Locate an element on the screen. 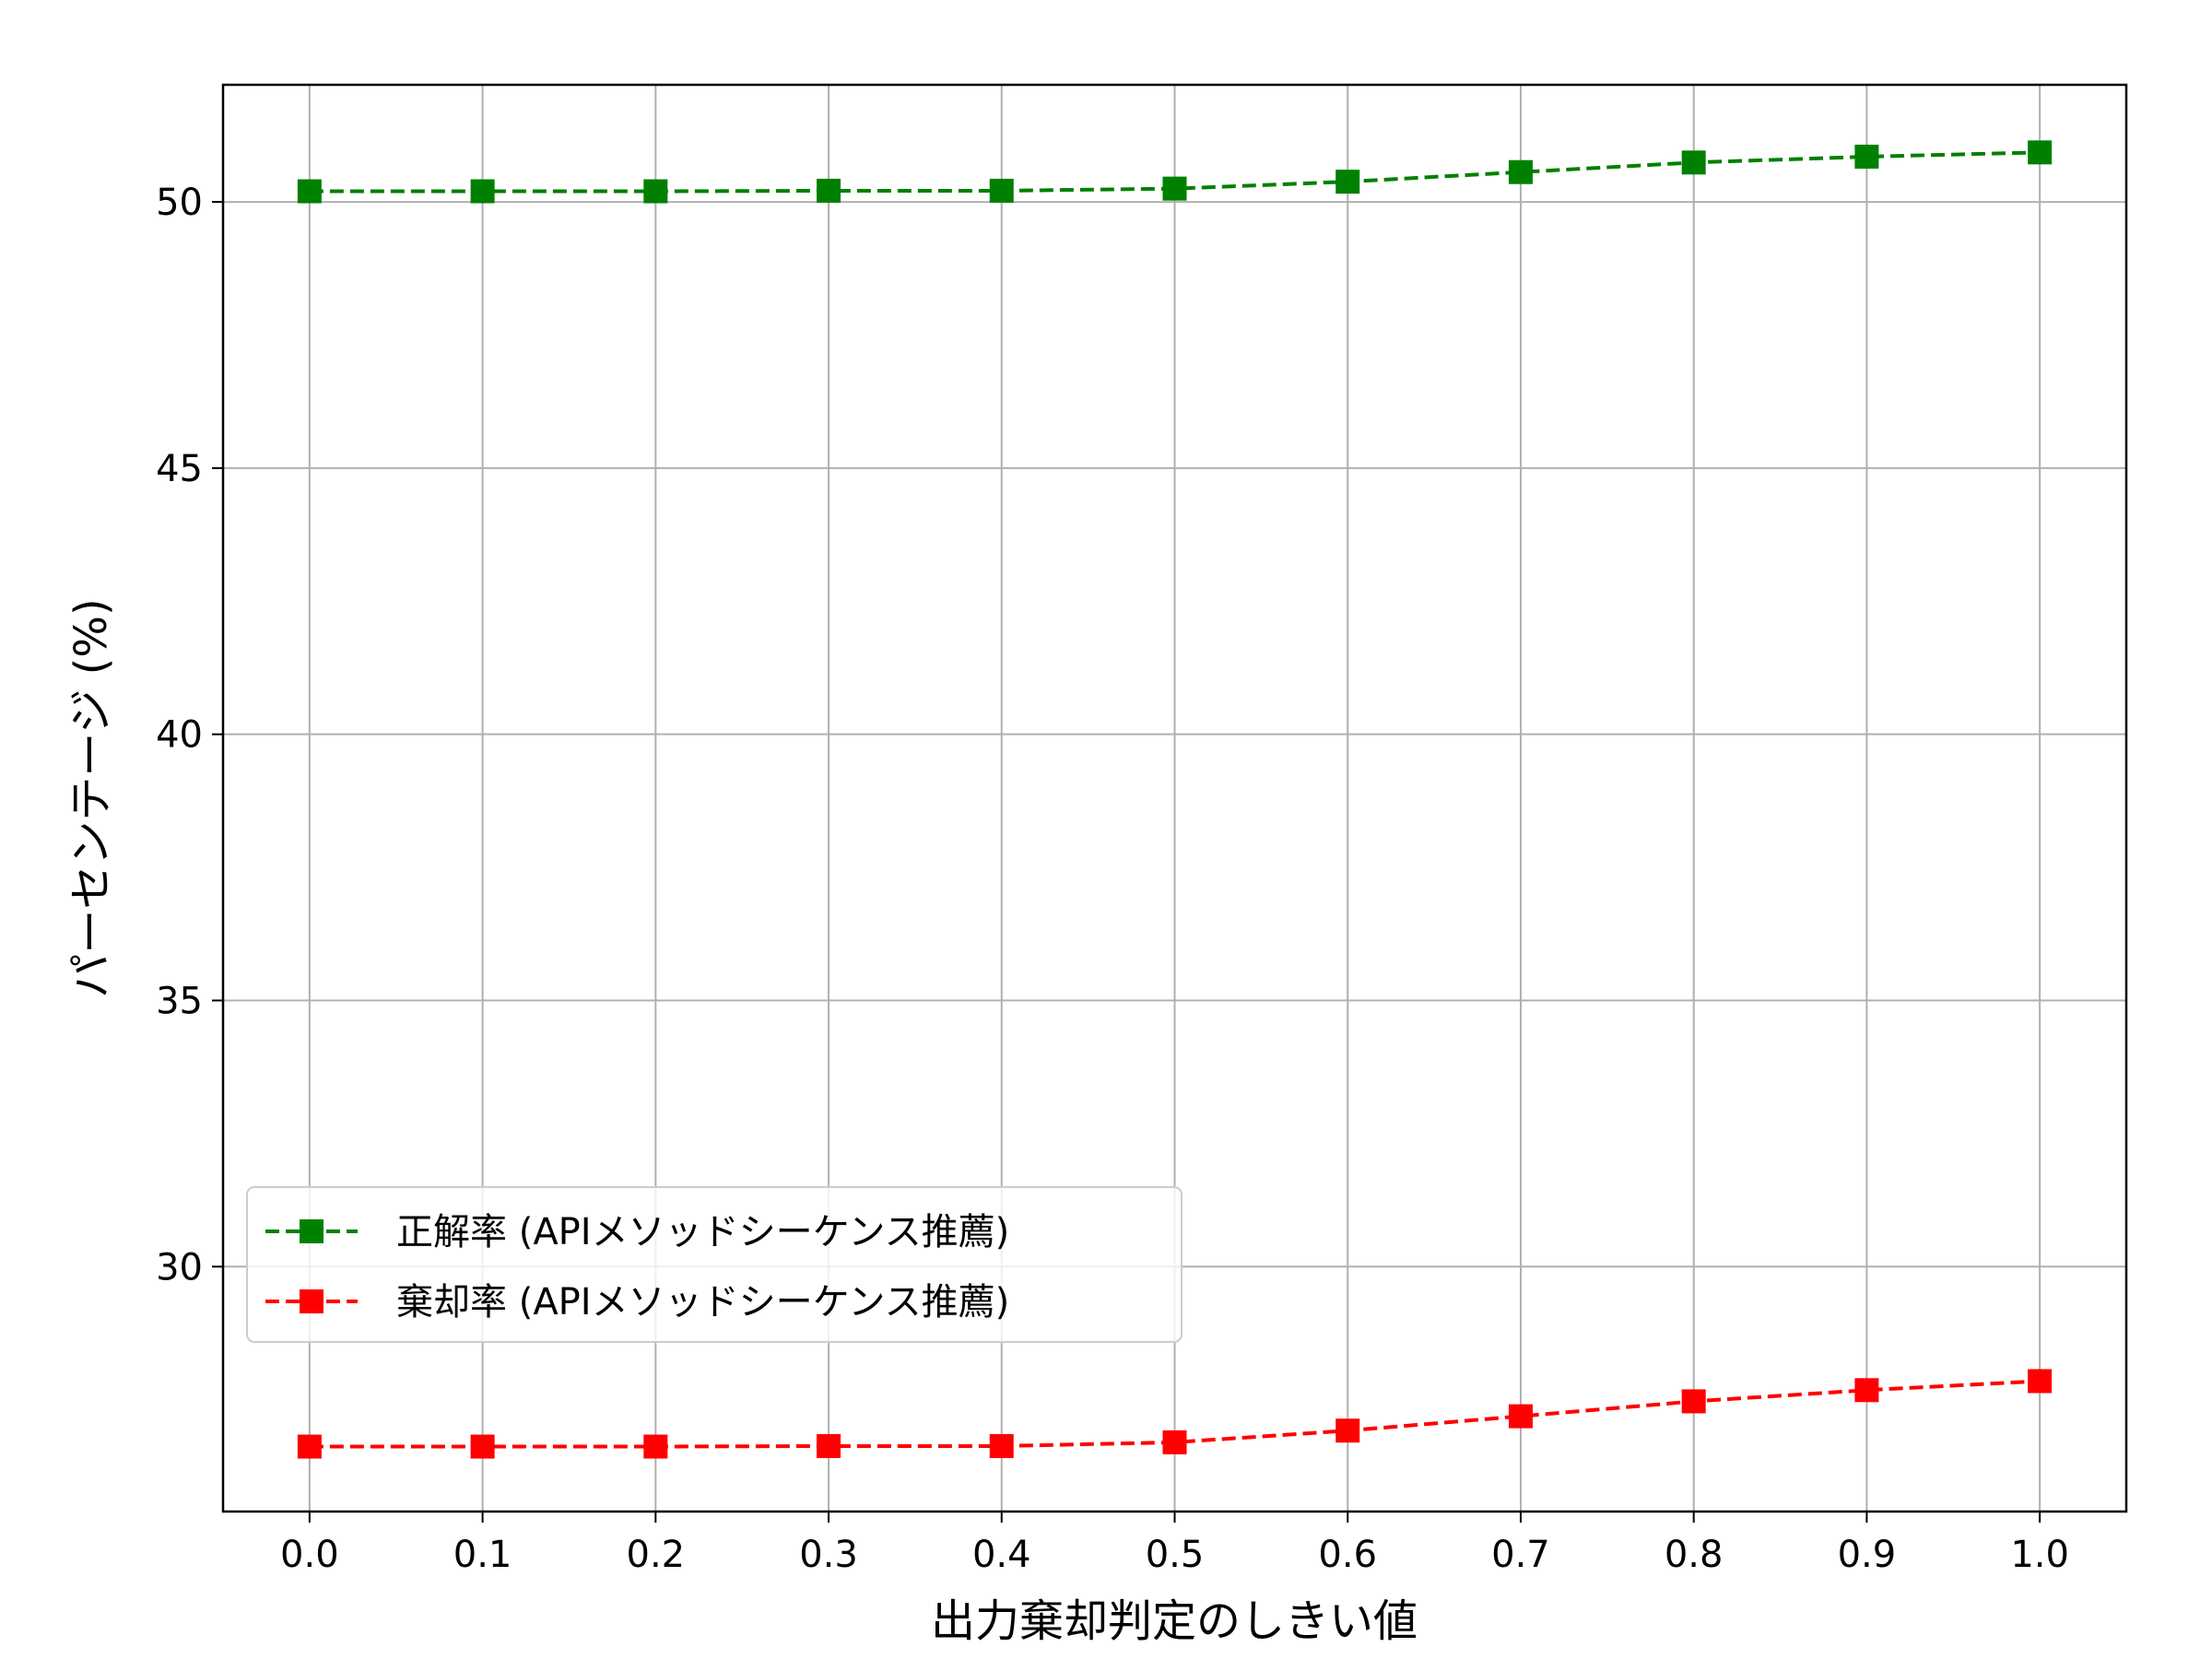  x-tick-label: 0.8 is located at coordinates (1694, 1555).